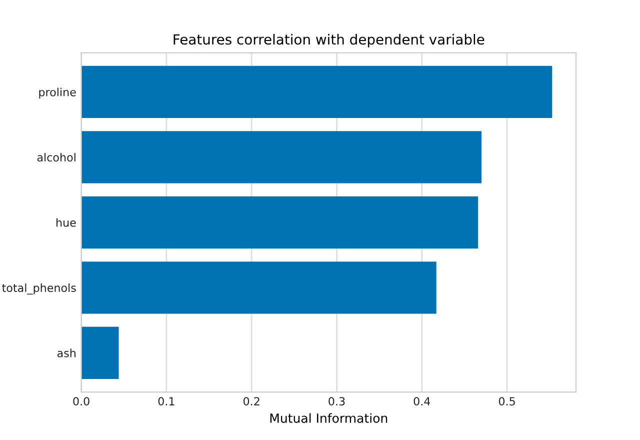 This screenshot has height=440, width=640. I want to click on y-tick-label: total_phenols, so click(39, 288).